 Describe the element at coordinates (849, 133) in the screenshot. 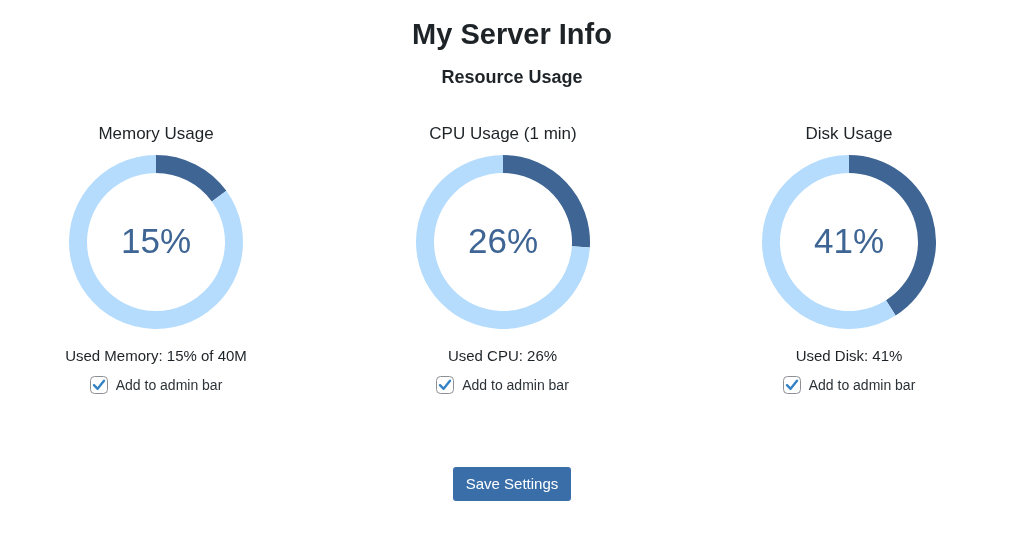

I see `chart-title: Disk Usage` at that location.